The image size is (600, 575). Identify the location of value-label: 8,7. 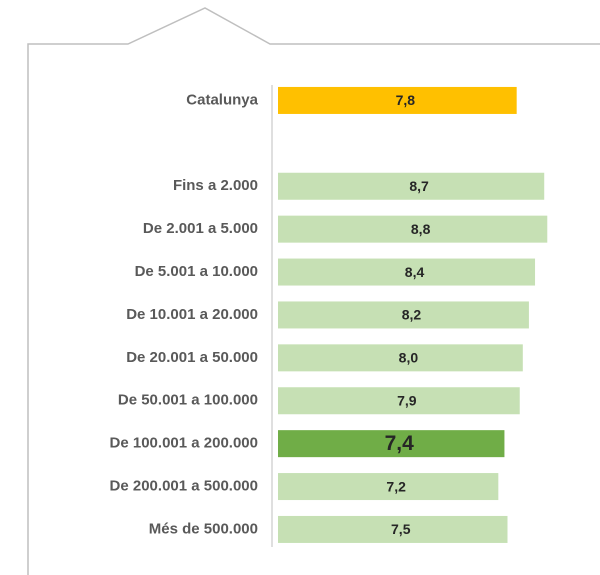
(419, 186).